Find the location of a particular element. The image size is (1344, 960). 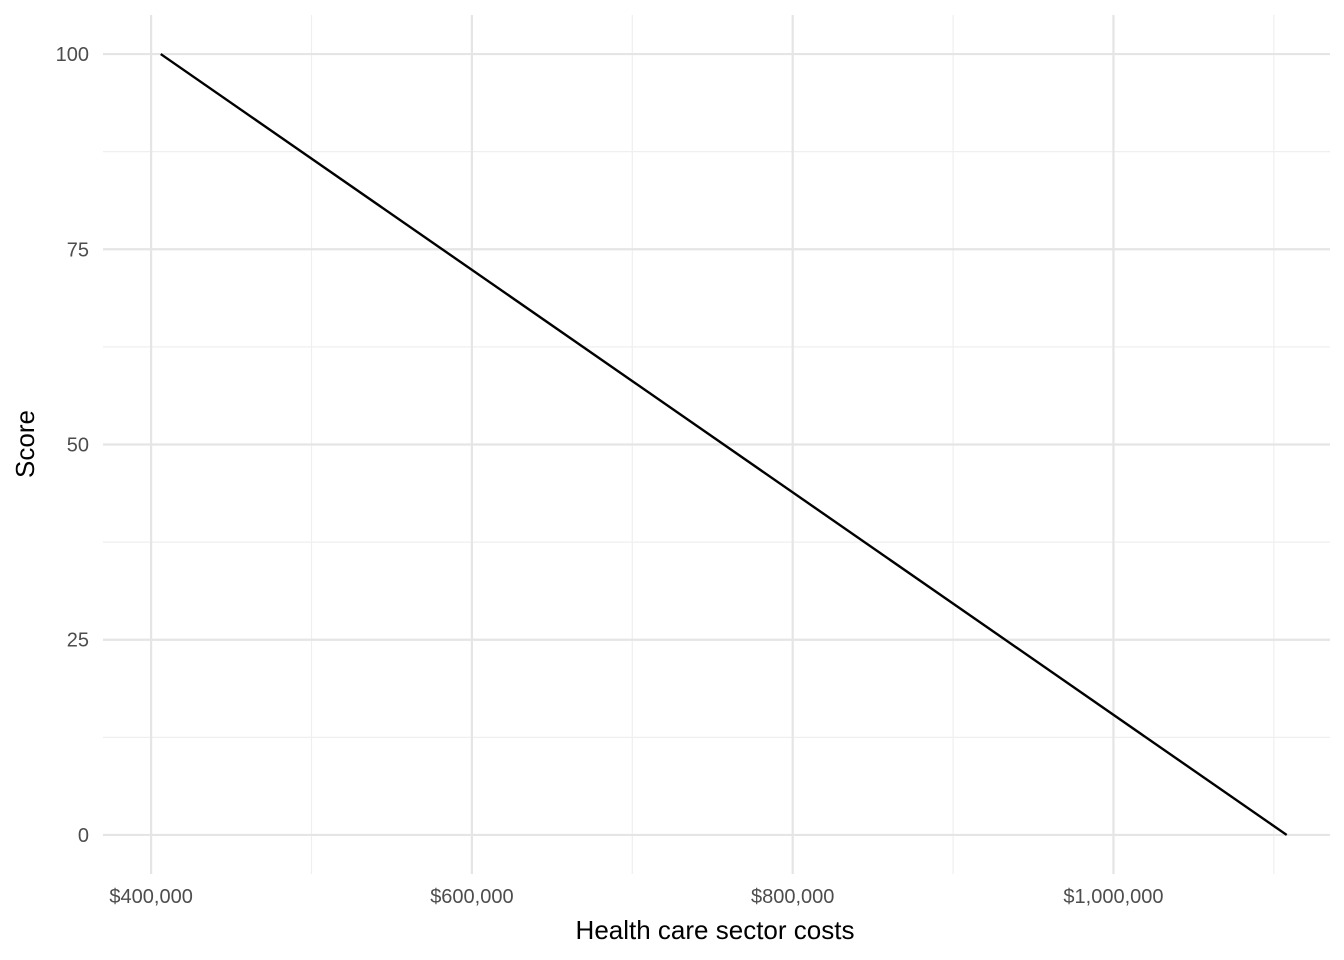

x-tick-label: $600,000 is located at coordinates (471, 897).